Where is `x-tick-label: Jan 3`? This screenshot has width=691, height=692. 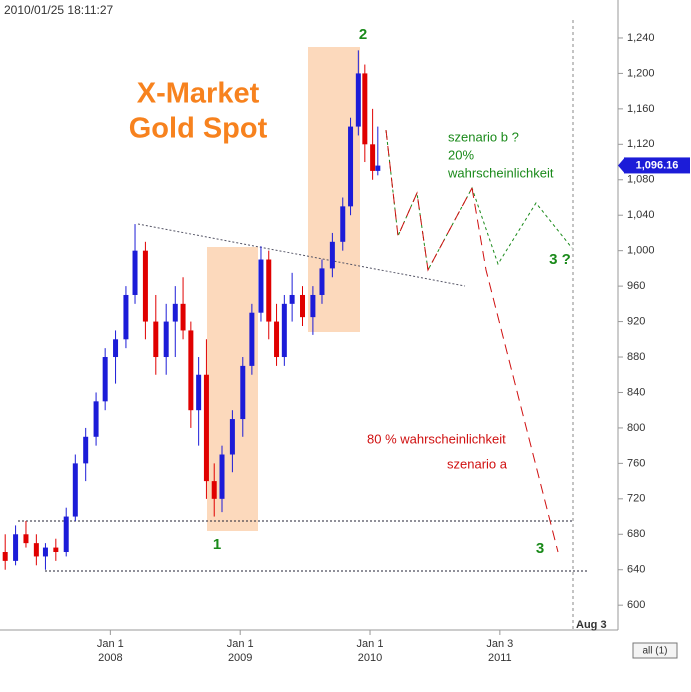
x-tick-label: Jan 3 is located at coordinates (499, 644).